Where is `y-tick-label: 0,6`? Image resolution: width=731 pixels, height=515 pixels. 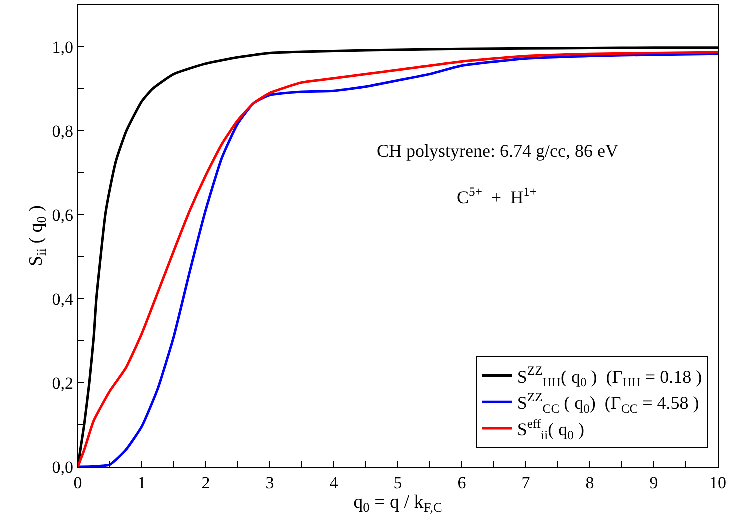 y-tick-label: 0,6 is located at coordinates (63, 215).